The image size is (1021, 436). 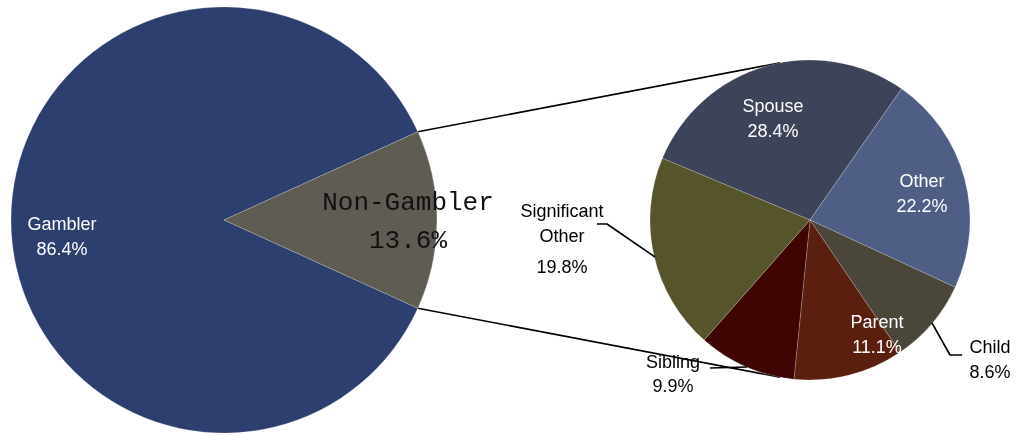 What do you see at coordinates (673, 386) in the screenshot?
I see `data-label: 9.9%` at bounding box center [673, 386].